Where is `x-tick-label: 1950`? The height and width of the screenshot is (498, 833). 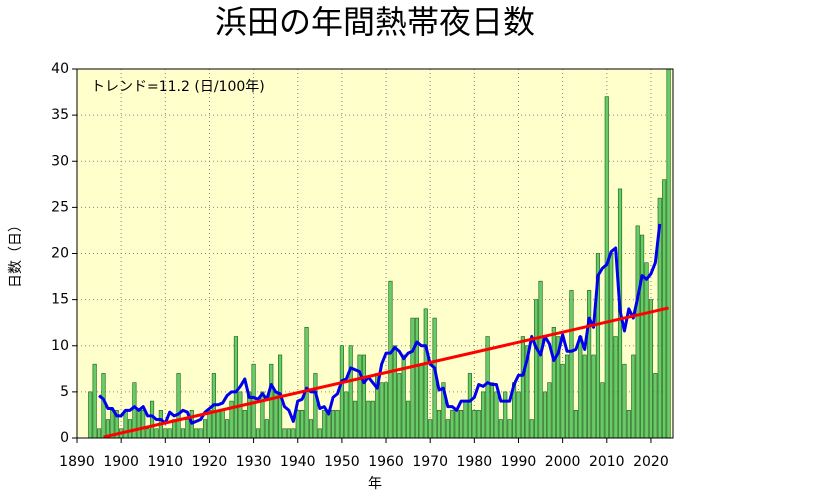 x-tick-label: 1950 is located at coordinates (342, 462).